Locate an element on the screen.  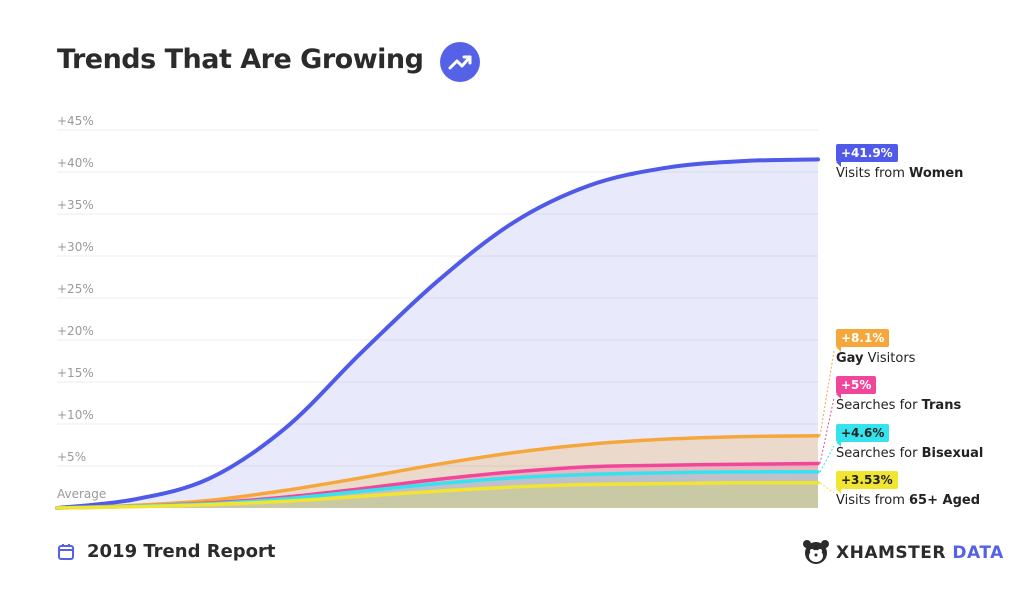
connector-gay is located at coordinates (827, 393).